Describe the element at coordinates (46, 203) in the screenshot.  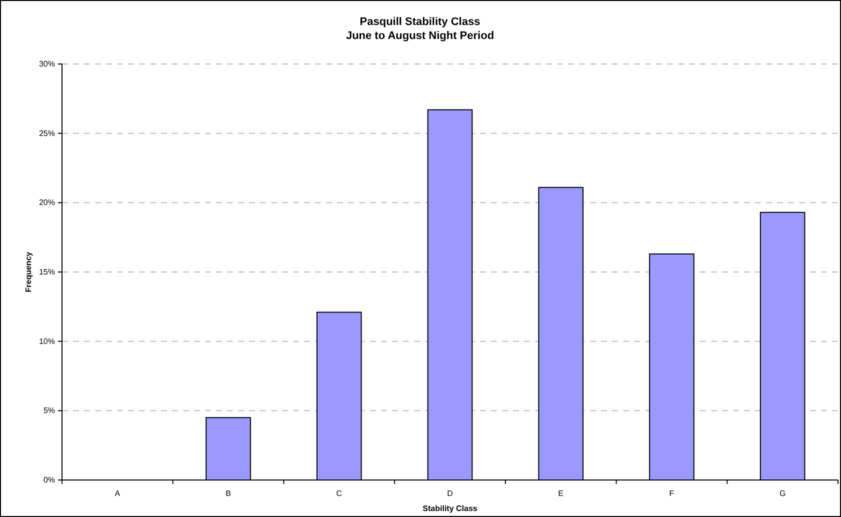
I see `y-tick-label: 20%` at that location.